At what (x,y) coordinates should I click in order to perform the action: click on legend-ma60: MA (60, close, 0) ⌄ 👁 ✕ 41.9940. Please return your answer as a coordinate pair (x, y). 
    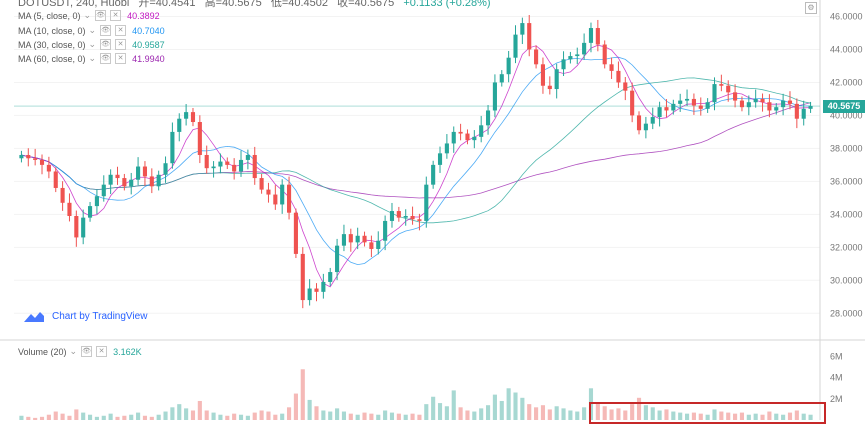
    Looking at the image, I should click on (91, 58).